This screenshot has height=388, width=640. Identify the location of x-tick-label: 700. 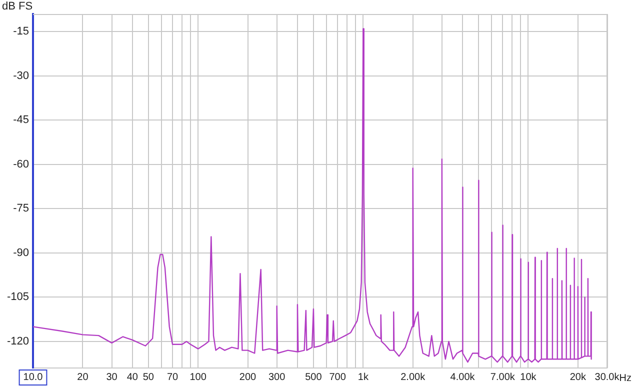
(337, 377).